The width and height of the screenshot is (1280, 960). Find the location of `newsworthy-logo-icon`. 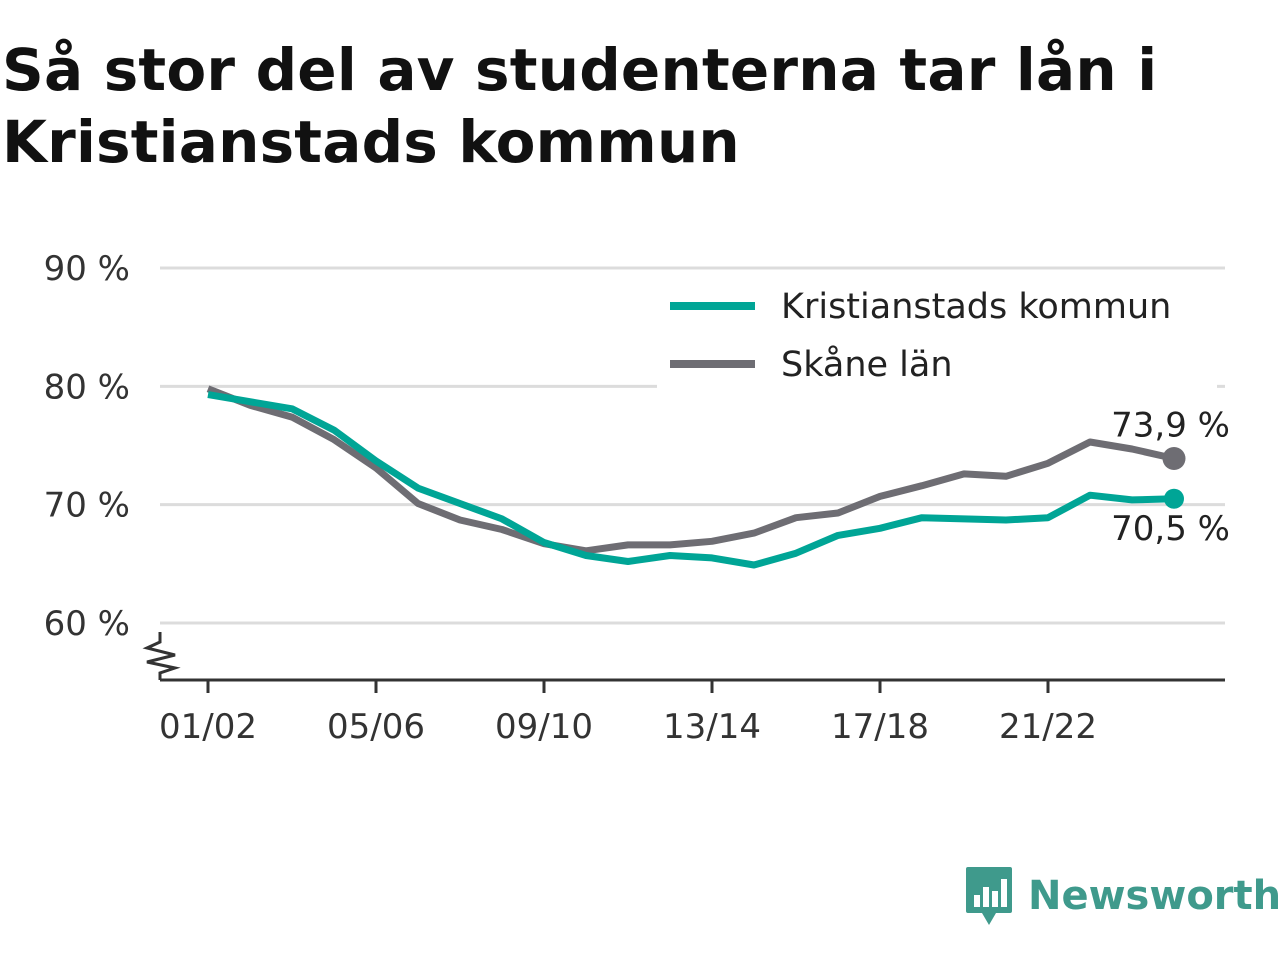

newsworthy-logo-icon is located at coordinates (989, 896).